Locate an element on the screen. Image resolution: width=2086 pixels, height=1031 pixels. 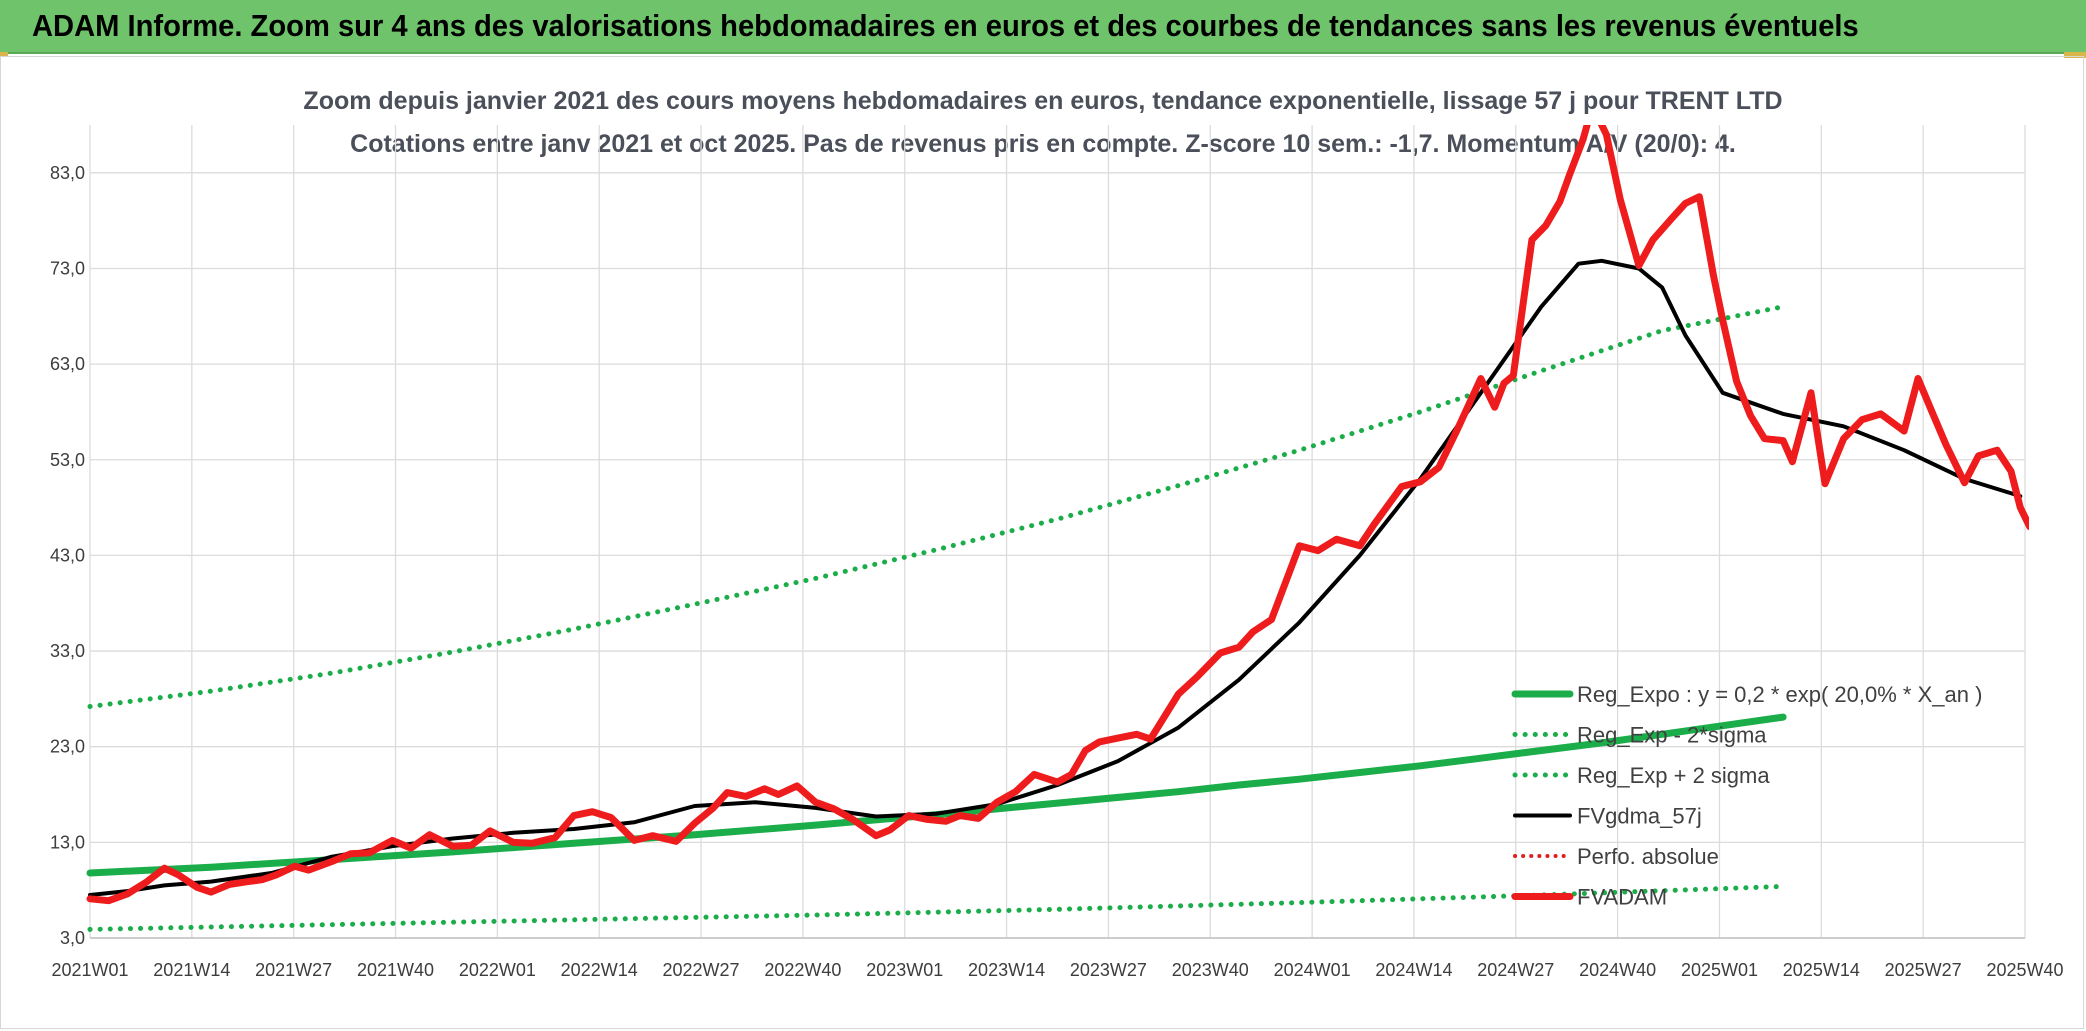
x-tick-label: 2021W14 is located at coordinates (191, 970).